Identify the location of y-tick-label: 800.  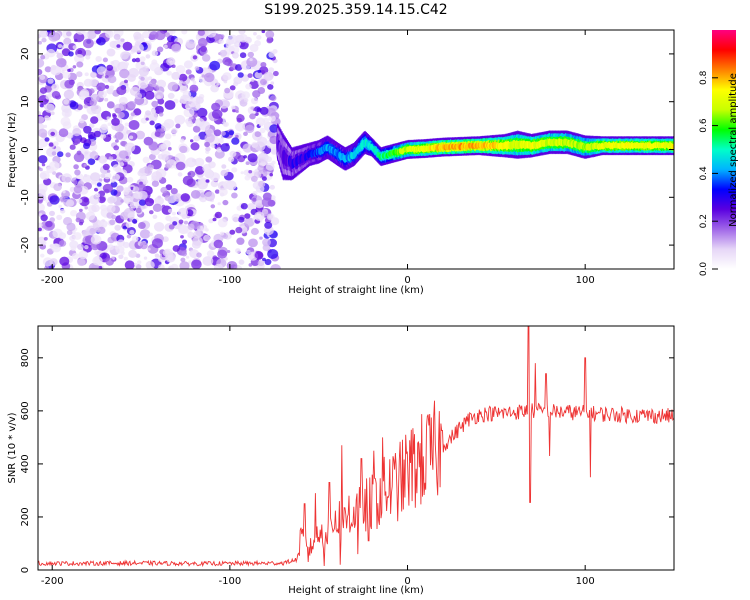
(25, 357).